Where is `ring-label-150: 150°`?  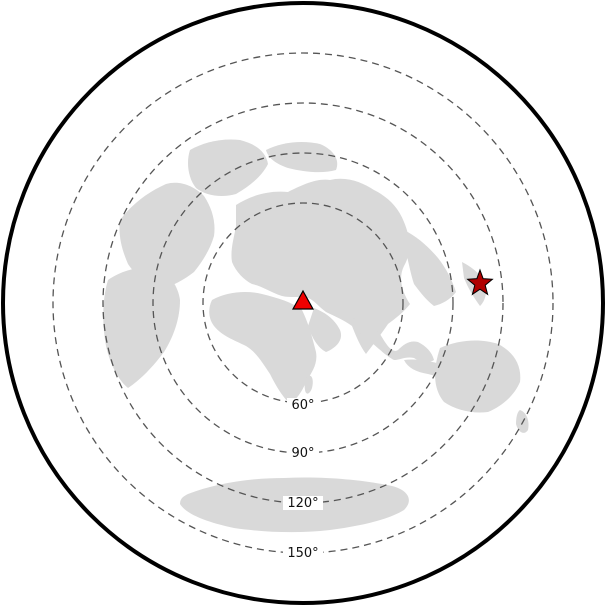 ring-label-150: 150° is located at coordinates (302, 553).